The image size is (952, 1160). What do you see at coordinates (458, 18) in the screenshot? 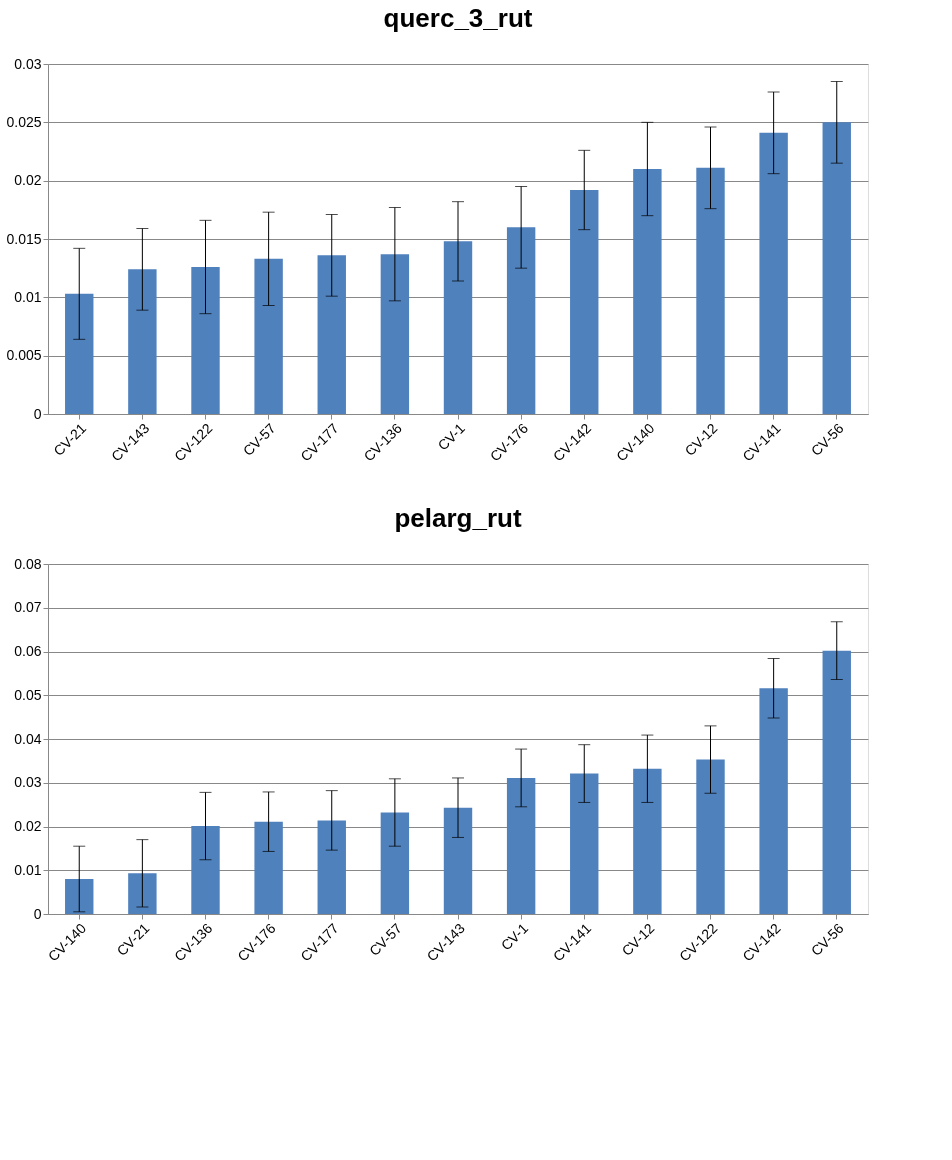
I see `chart-title: querc_3_rut` at bounding box center [458, 18].